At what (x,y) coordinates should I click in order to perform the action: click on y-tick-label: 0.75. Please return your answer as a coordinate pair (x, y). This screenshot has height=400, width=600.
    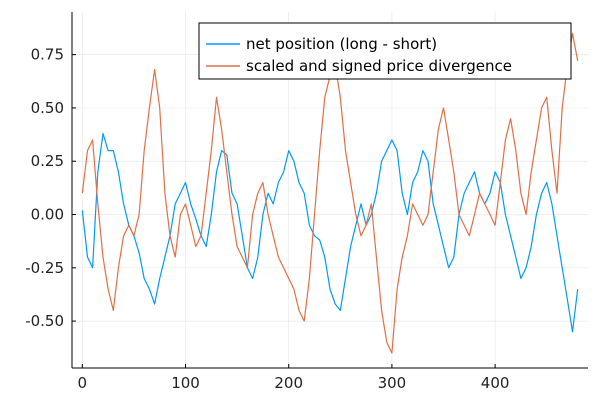
    Looking at the image, I should click on (47, 55).